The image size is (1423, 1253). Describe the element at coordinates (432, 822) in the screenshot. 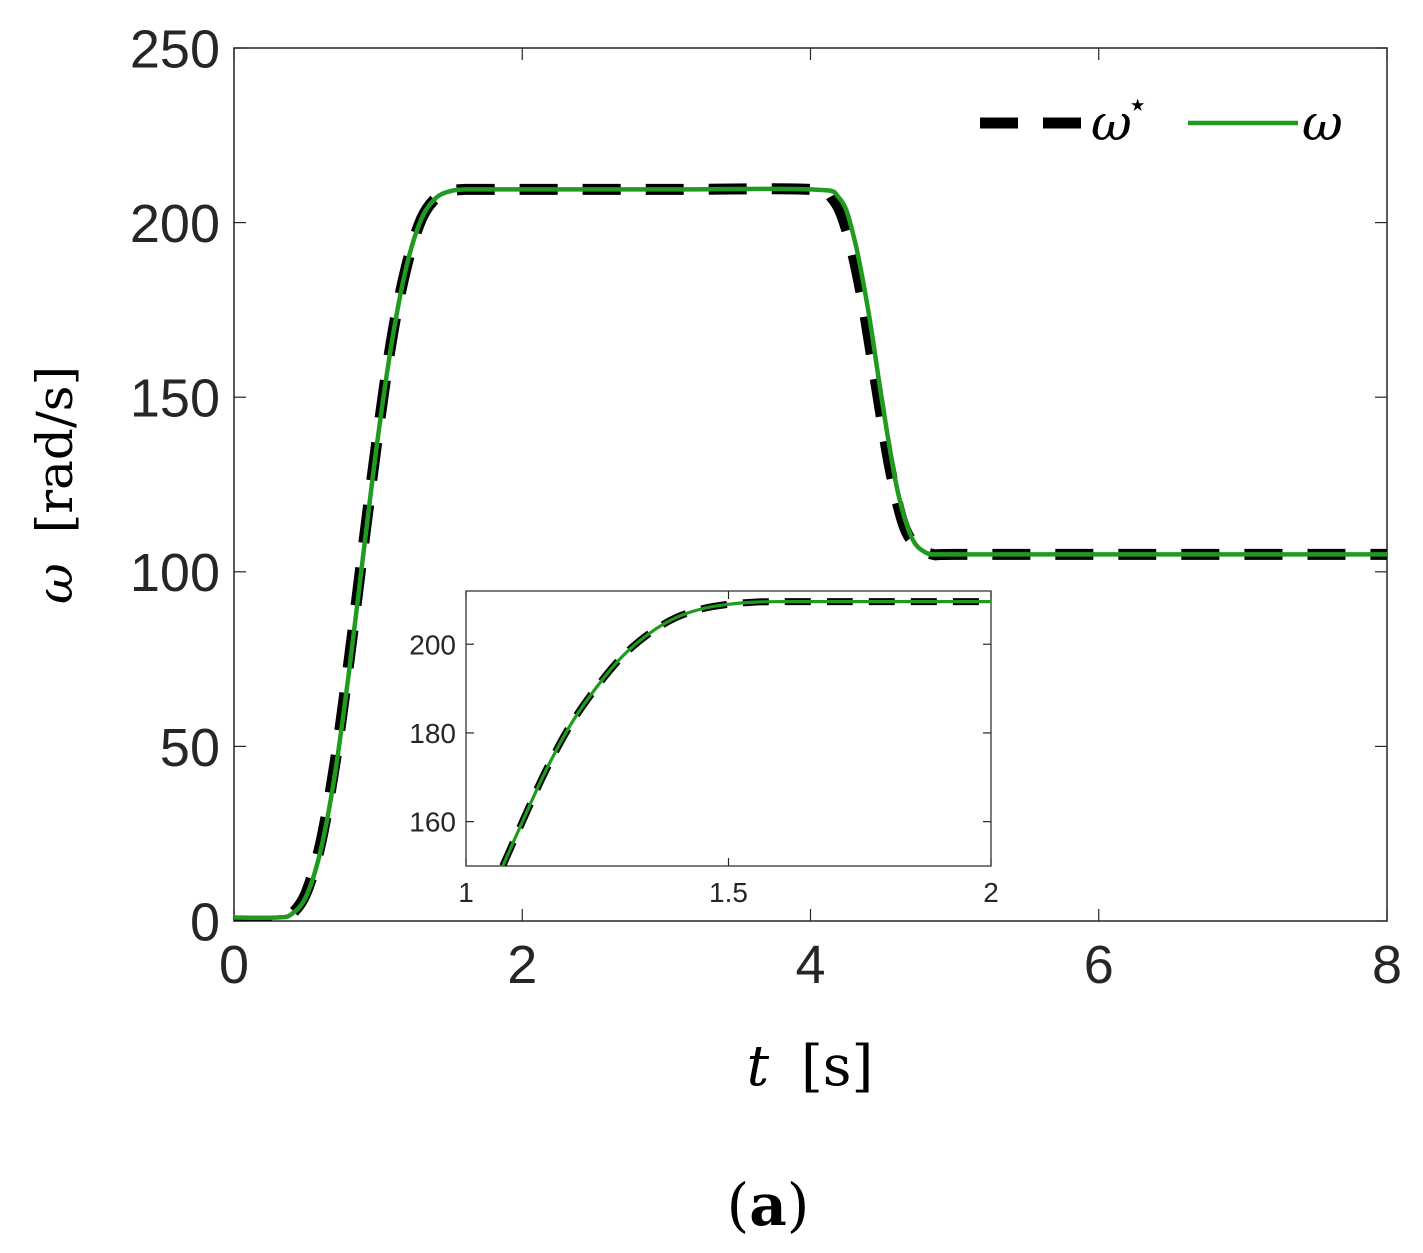

I see `y-tick-label: 160` at that location.